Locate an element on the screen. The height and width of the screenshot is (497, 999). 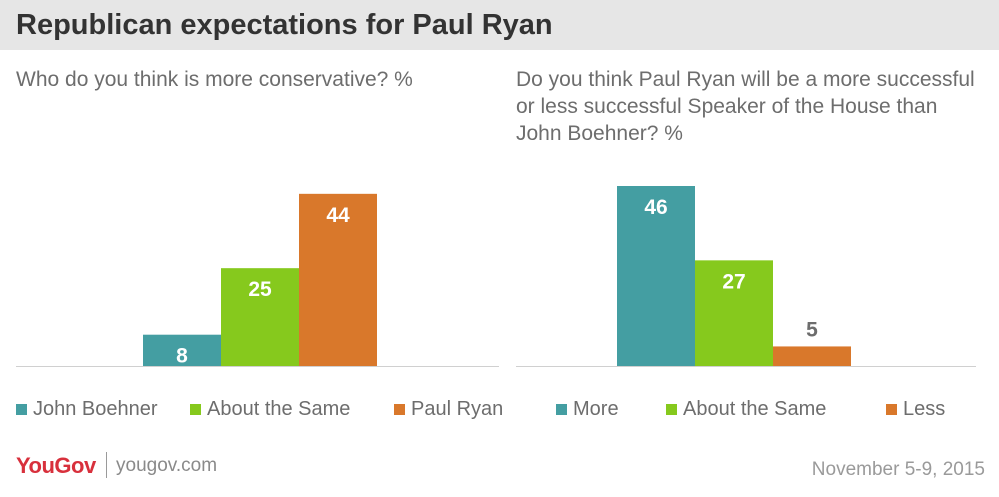
chart-1-legend: John Boehner About the Same Paul Ryan is located at coordinates (261, 412).